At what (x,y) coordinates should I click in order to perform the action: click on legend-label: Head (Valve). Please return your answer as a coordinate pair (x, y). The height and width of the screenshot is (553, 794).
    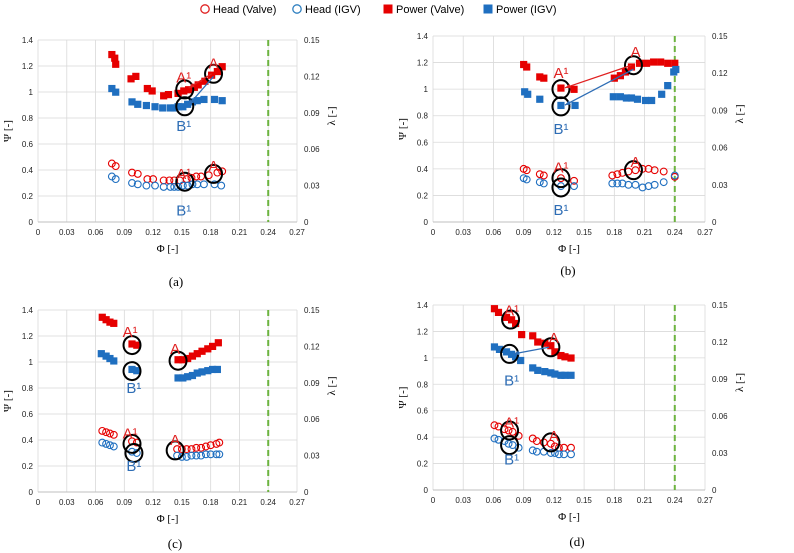
    Looking at the image, I should click on (244, 10).